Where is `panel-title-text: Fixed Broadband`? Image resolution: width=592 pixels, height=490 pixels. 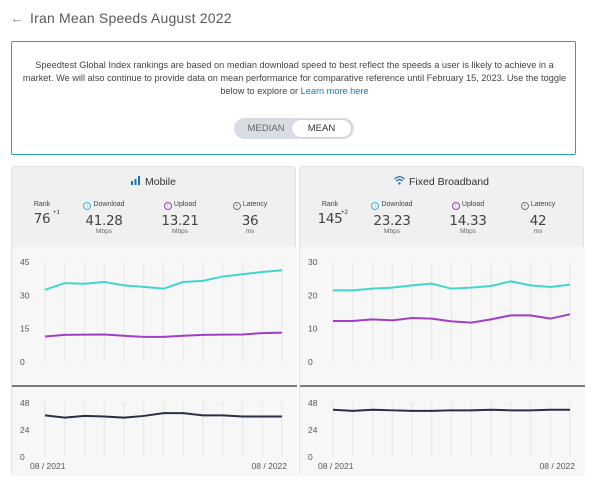 panel-title-text: Fixed Broadband is located at coordinates (449, 182).